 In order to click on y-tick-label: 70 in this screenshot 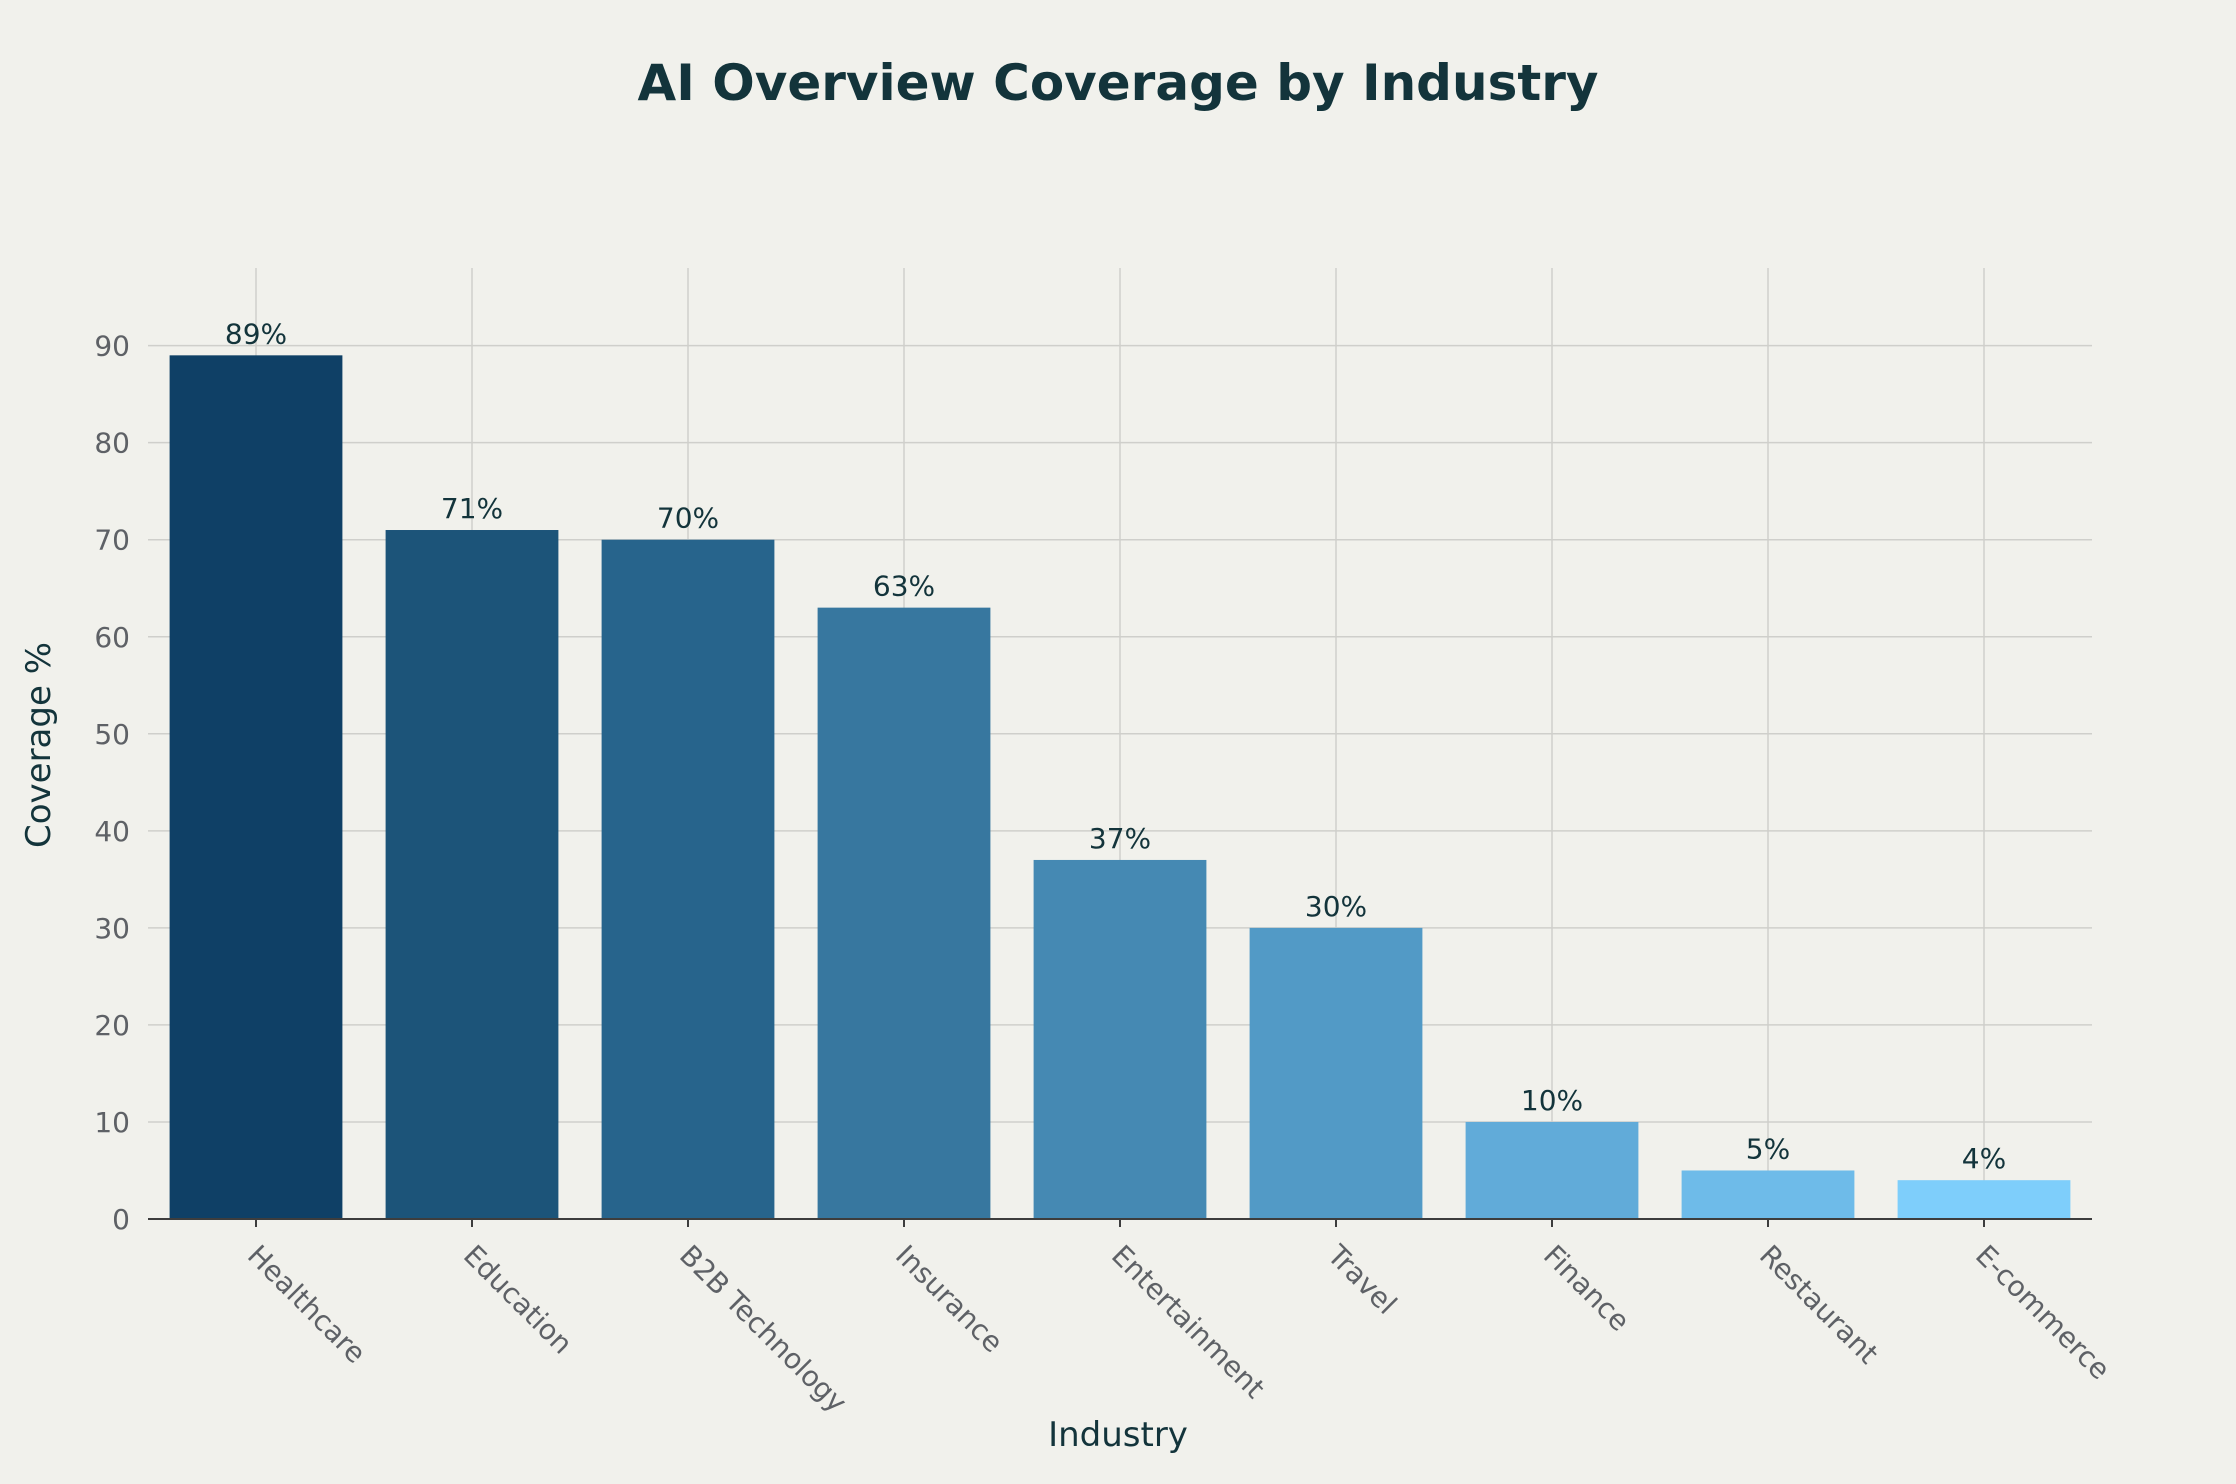, I will do `click(112, 540)`.